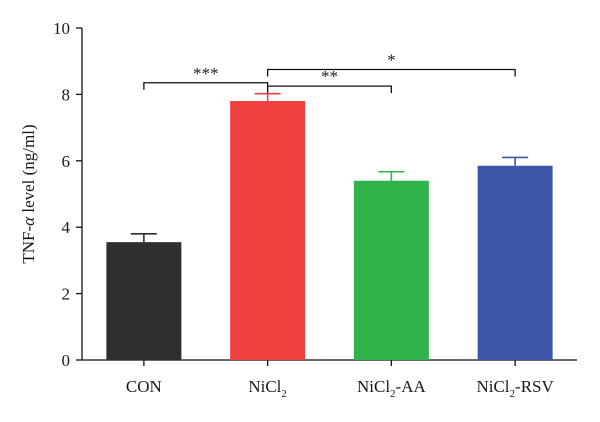  What do you see at coordinates (66, 227) in the screenshot?
I see `y-tick-label: 4` at bounding box center [66, 227].